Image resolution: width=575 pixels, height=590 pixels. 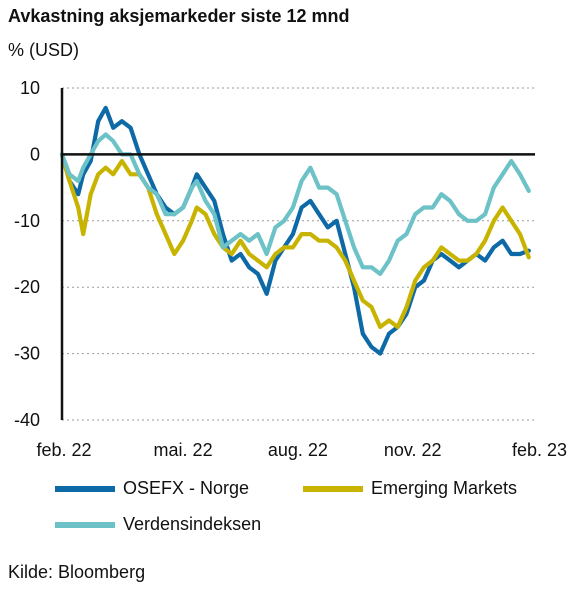 I want to click on x-tick-label: feb. 22, so click(x=63, y=450).